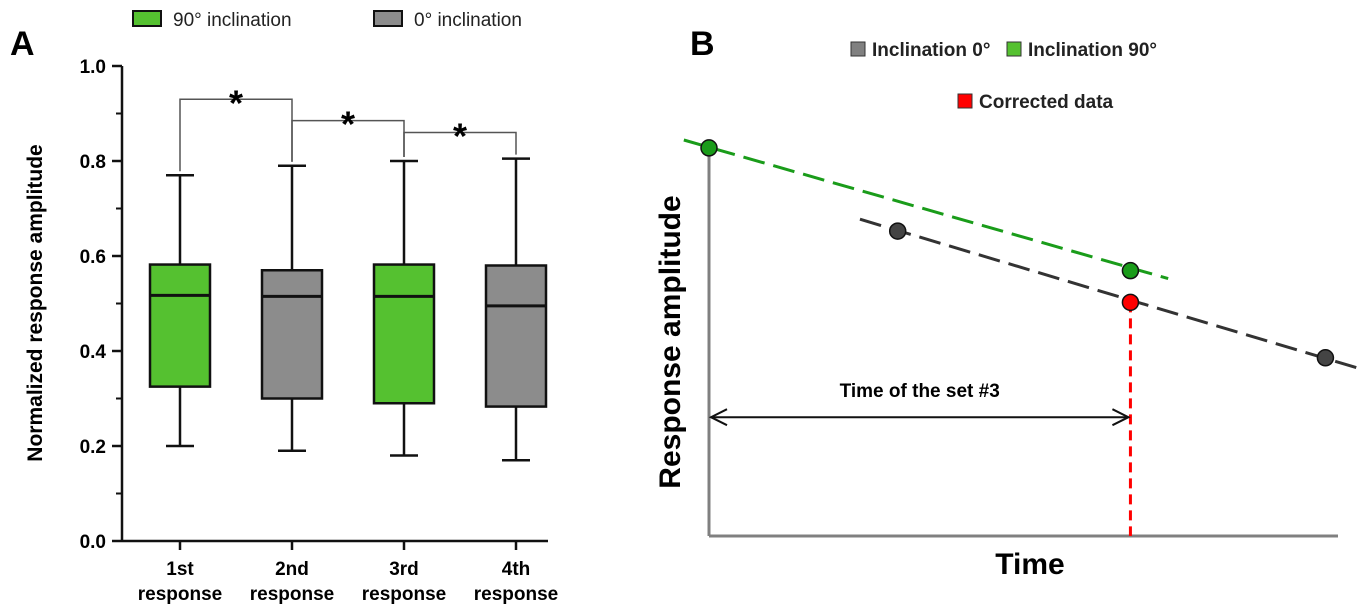 This screenshot has height=607, width=1361. What do you see at coordinates (1130, 302) in the screenshot?
I see `corrected-data-point` at bounding box center [1130, 302].